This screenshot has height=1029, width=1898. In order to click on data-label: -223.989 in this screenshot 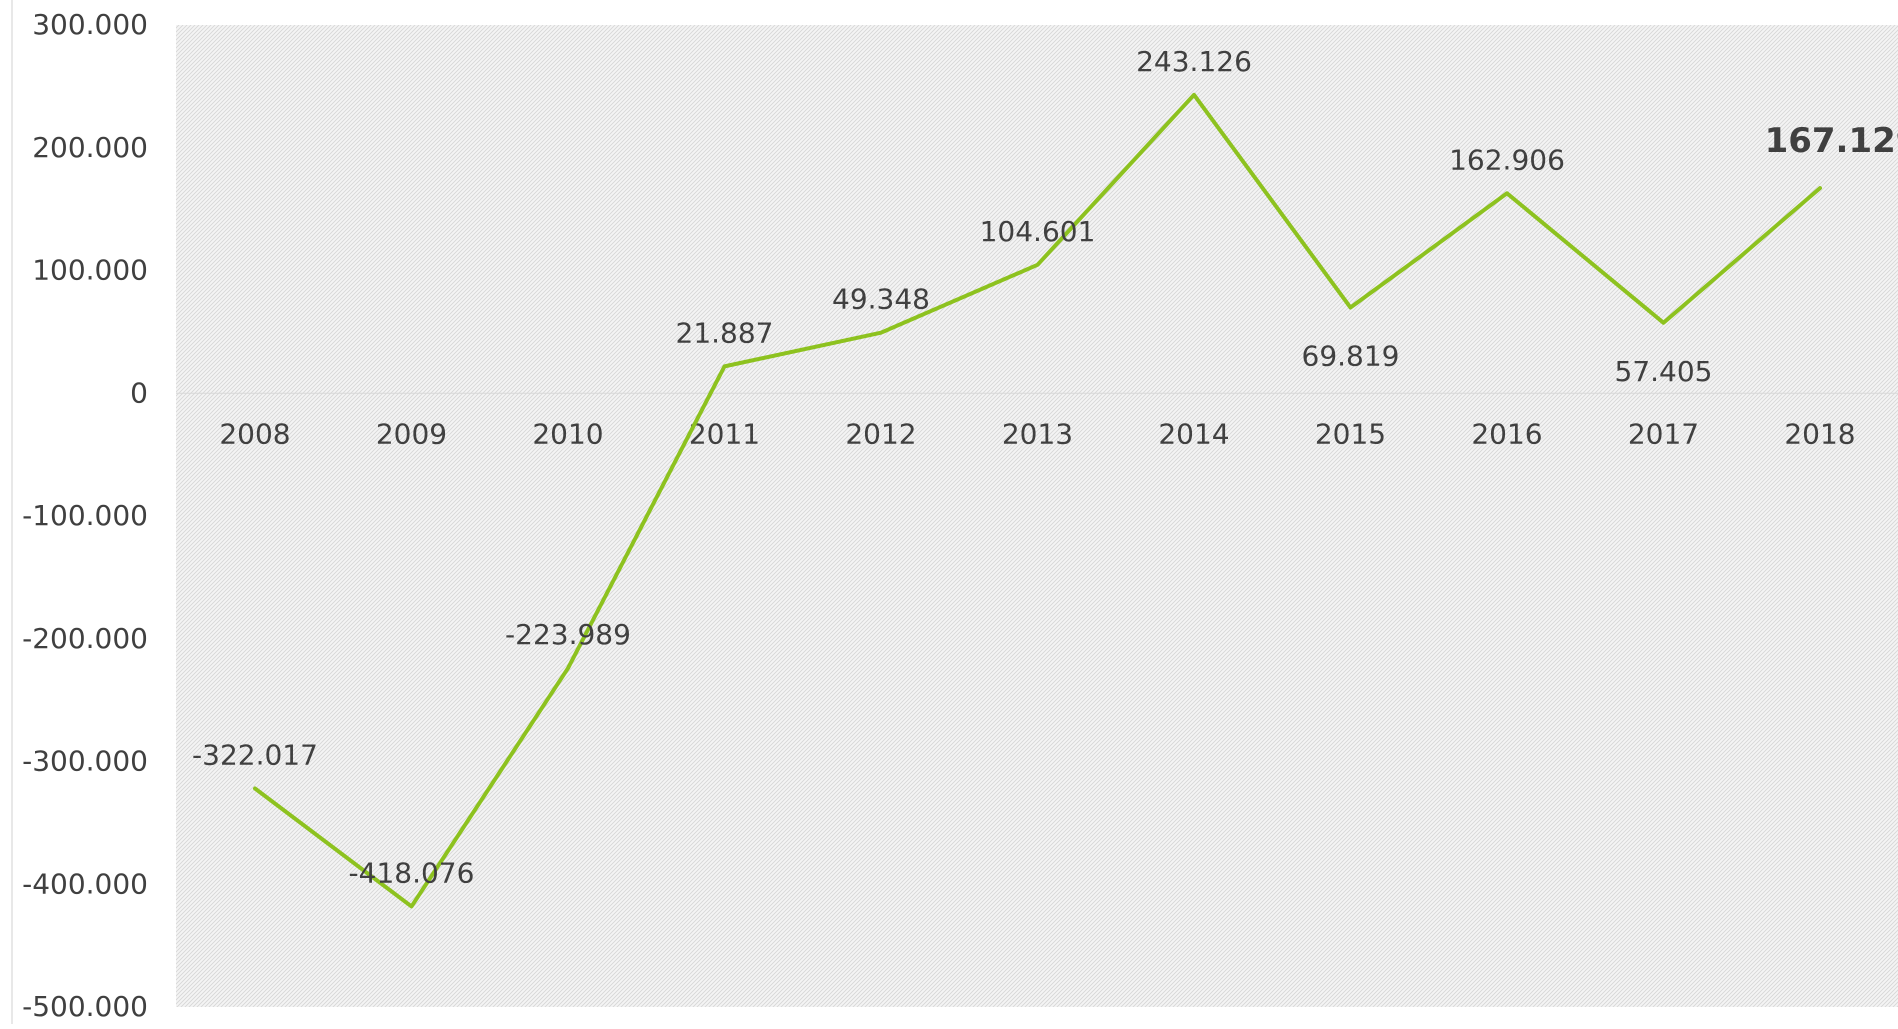, I will do `click(568, 634)`.